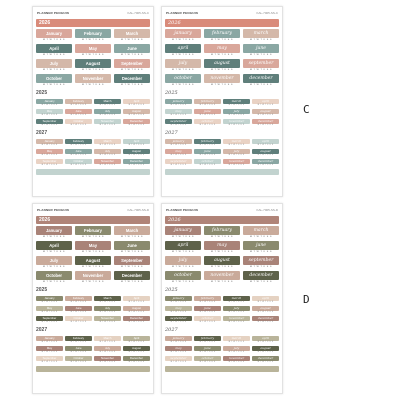 The width and height of the screenshot is (400, 400). What do you see at coordinates (132, 232) in the screenshot?
I see `month-sticker: March M T W T F S S` at bounding box center [132, 232].